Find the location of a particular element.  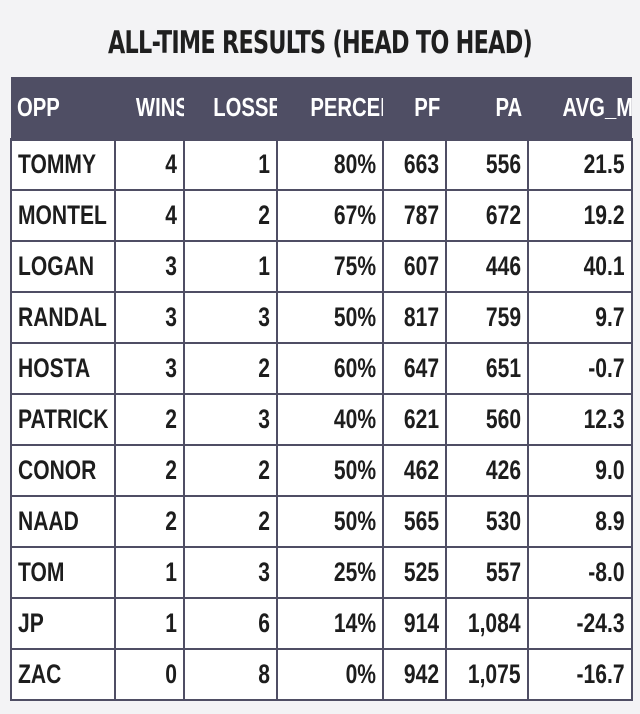

pf-cell: 621 is located at coordinates (414, 419).